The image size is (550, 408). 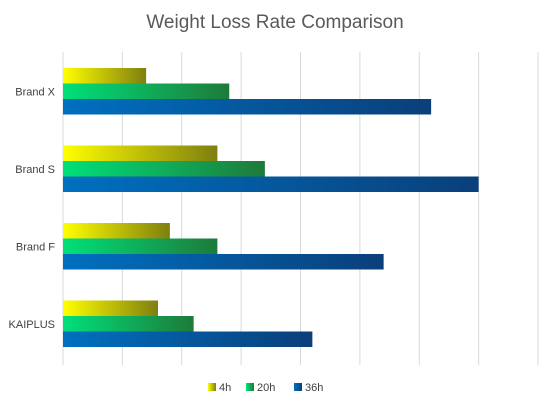 What do you see at coordinates (35, 247) in the screenshot?
I see `category-label: Brand F` at bounding box center [35, 247].